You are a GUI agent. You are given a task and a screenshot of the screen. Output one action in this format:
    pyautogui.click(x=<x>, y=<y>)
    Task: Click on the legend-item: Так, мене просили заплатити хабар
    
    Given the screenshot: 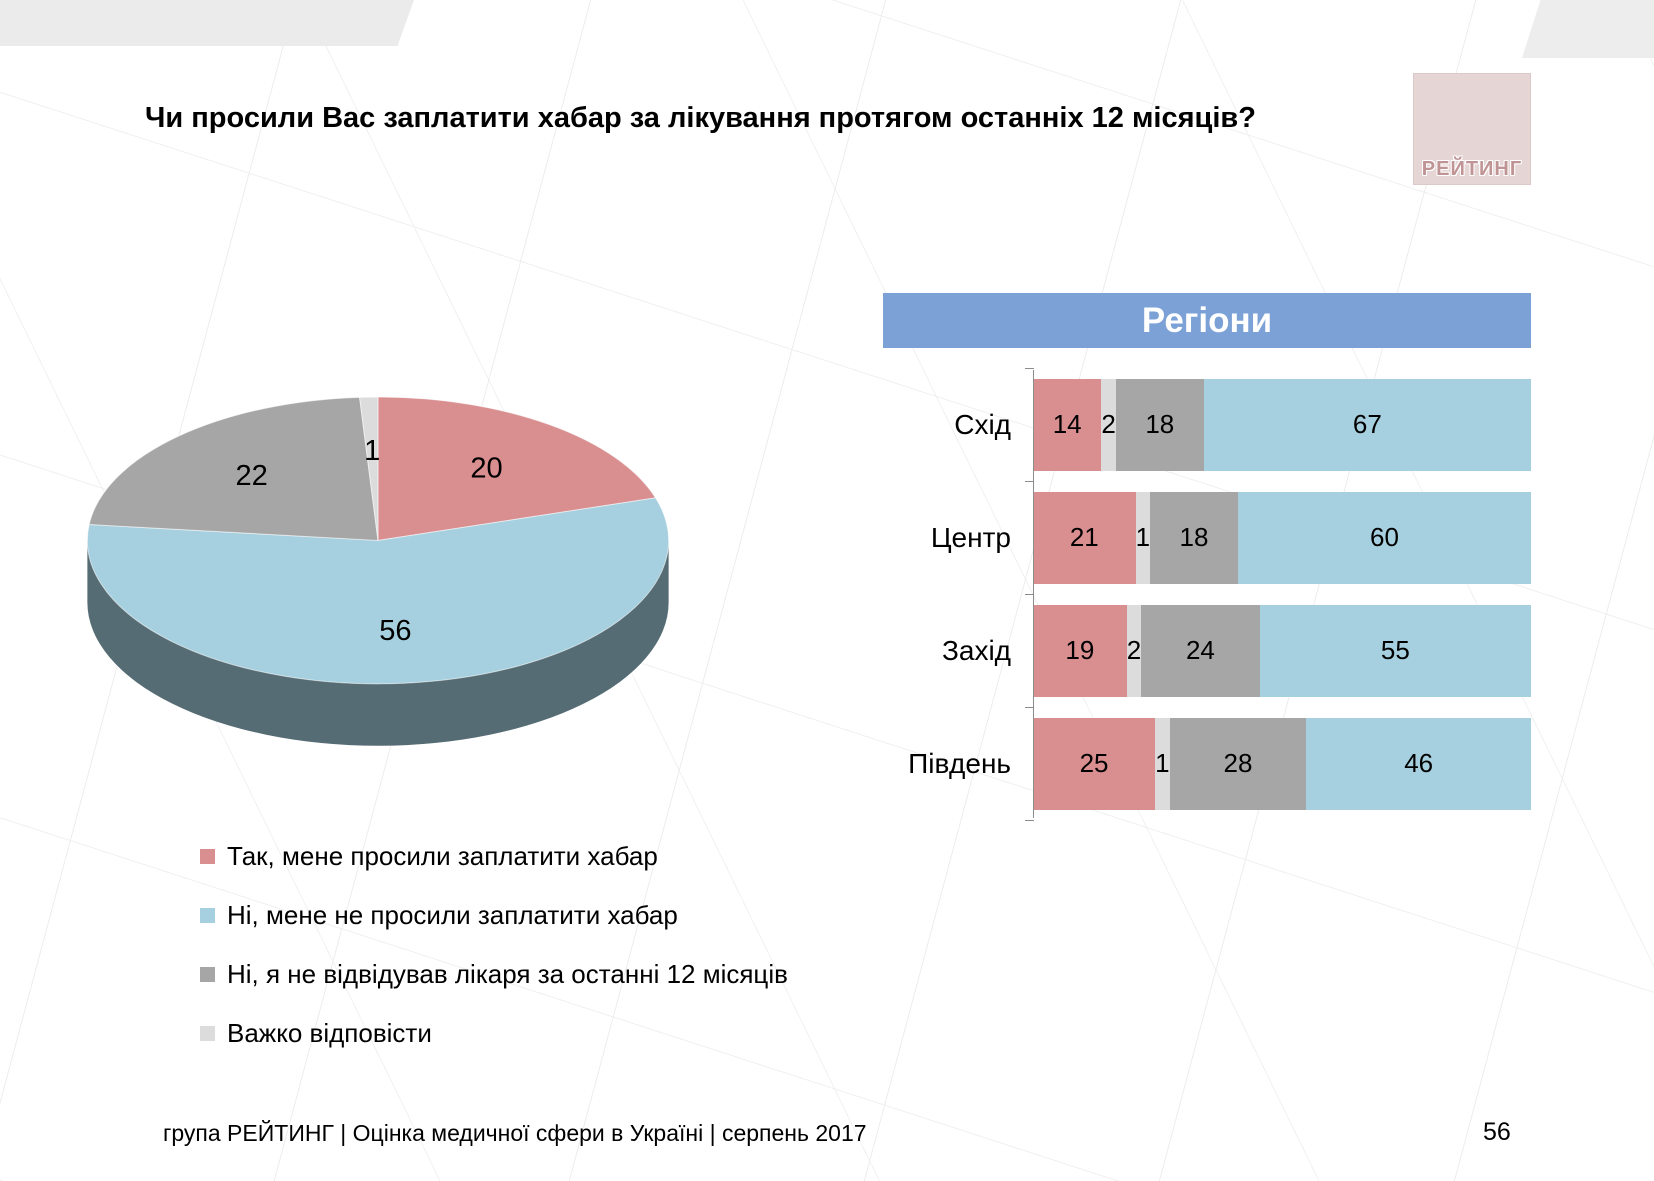 What is the action you would take?
    pyautogui.click(x=494, y=856)
    